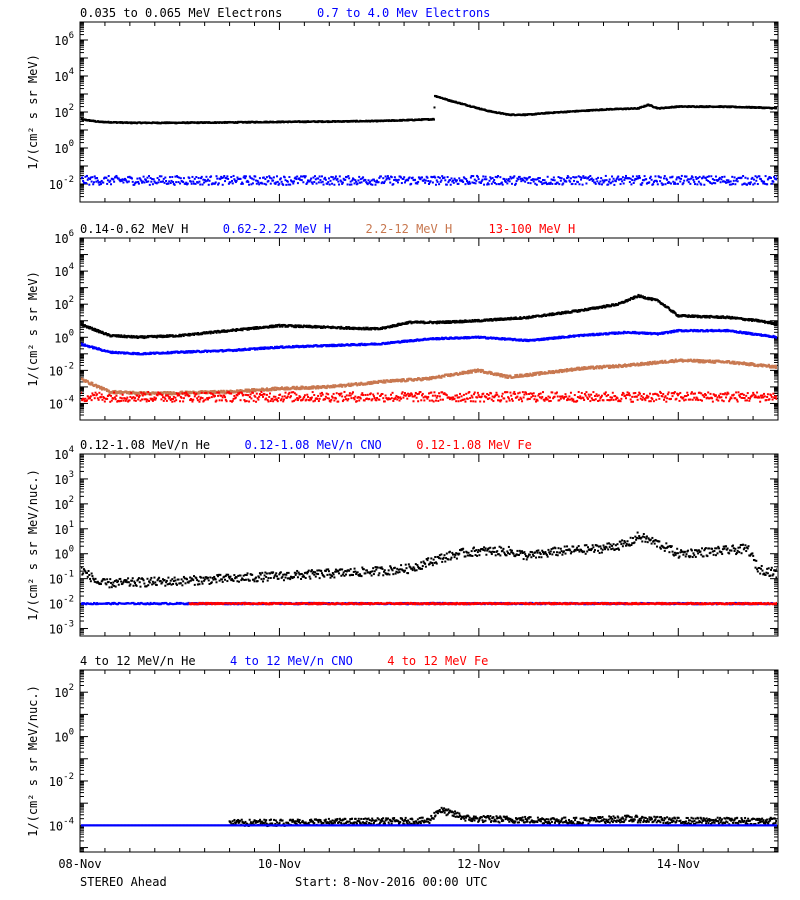  What do you see at coordinates (64, 303) in the screenshot?
I see `y-tick-label: 10²` at bounding box center [64, 303].